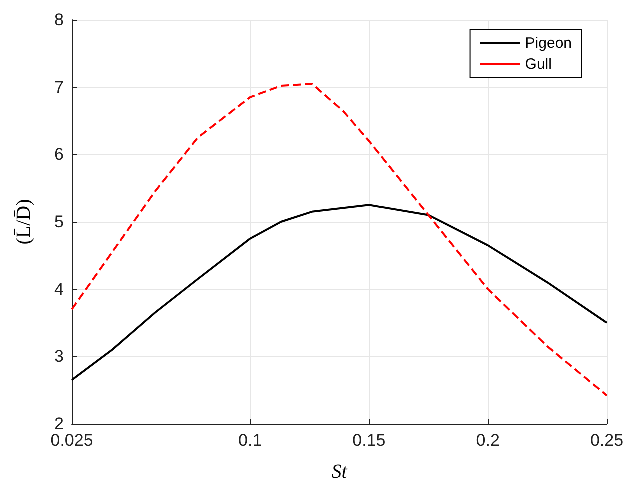 The height and width of the screenshot is (491, 632). I want to click on x-axis-title: St, so click(340, 472).